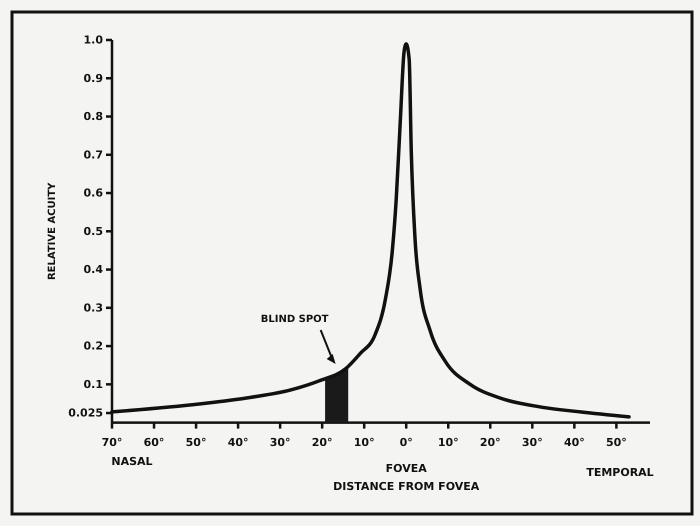 The width and height of the screenshot is (700, 526). I want to click on band-label: BLIND SPOT, so click(294, 319).